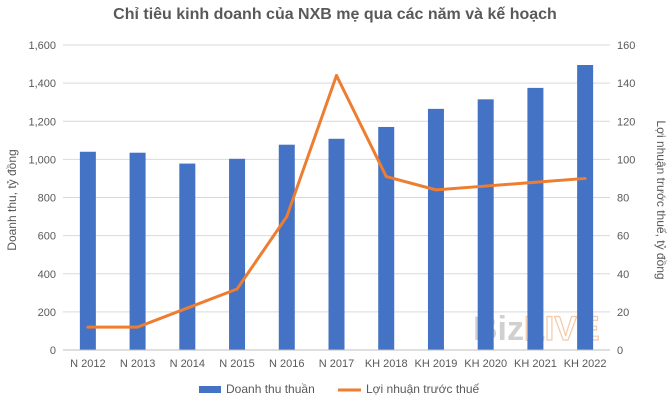 The width and height of the screenshot is (670, 402). I want to click on y-tick-label: 1,400, so click(42, 84).